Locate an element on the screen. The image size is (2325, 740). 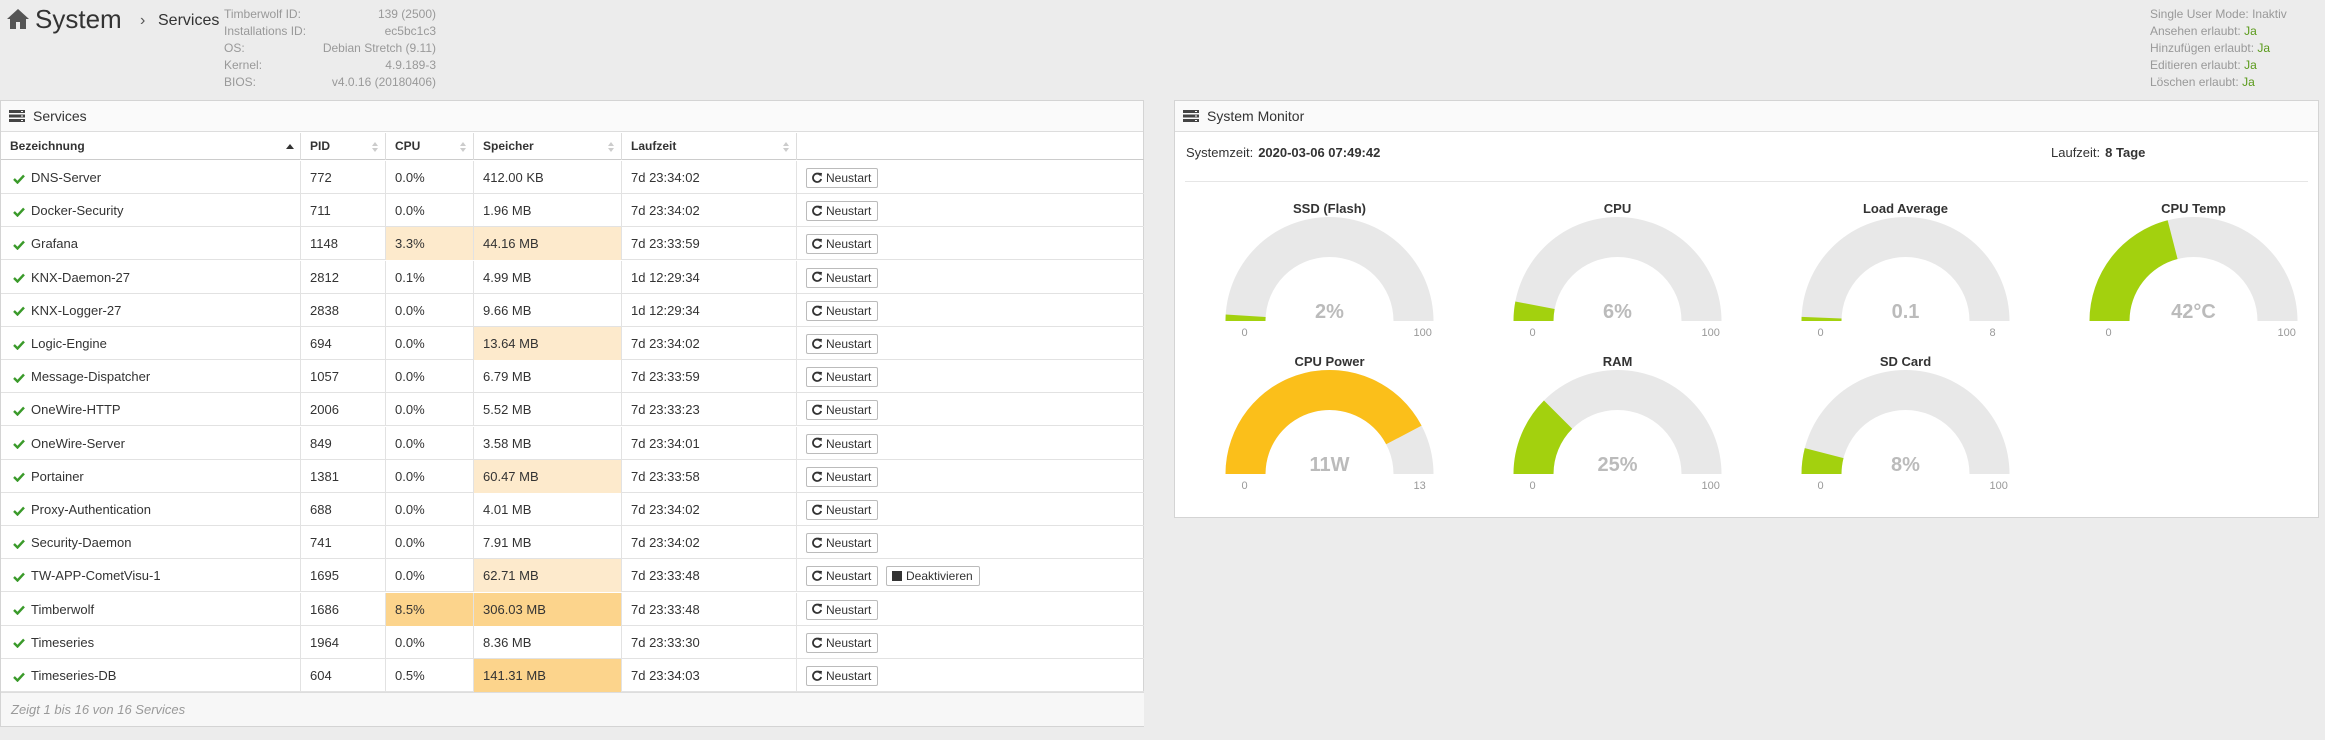
column-header-speicher: Speicher is located at coordinates (548, 146).